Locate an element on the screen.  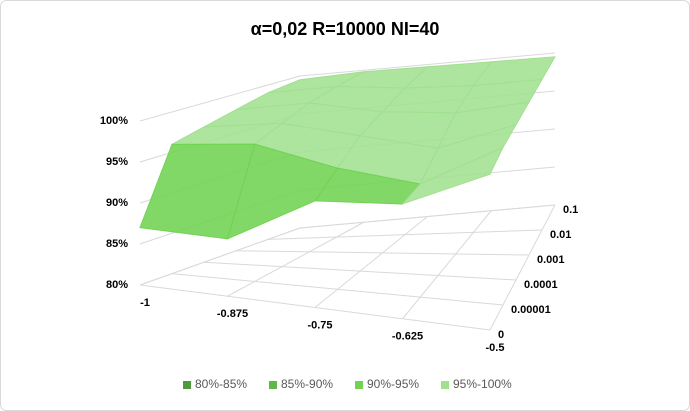
chart-title: α=0,02 R=10000 NI=40 is located at coordinates (345, 29).